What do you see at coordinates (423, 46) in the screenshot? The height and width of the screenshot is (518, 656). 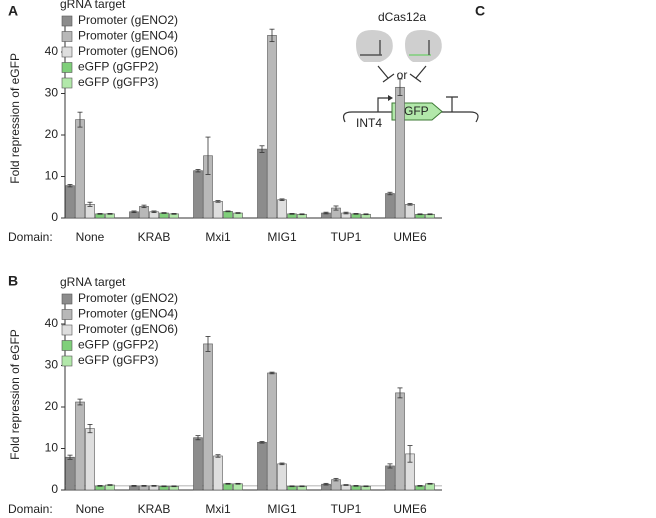 I see `cas12a-icon` at bounding box center [423, 46].